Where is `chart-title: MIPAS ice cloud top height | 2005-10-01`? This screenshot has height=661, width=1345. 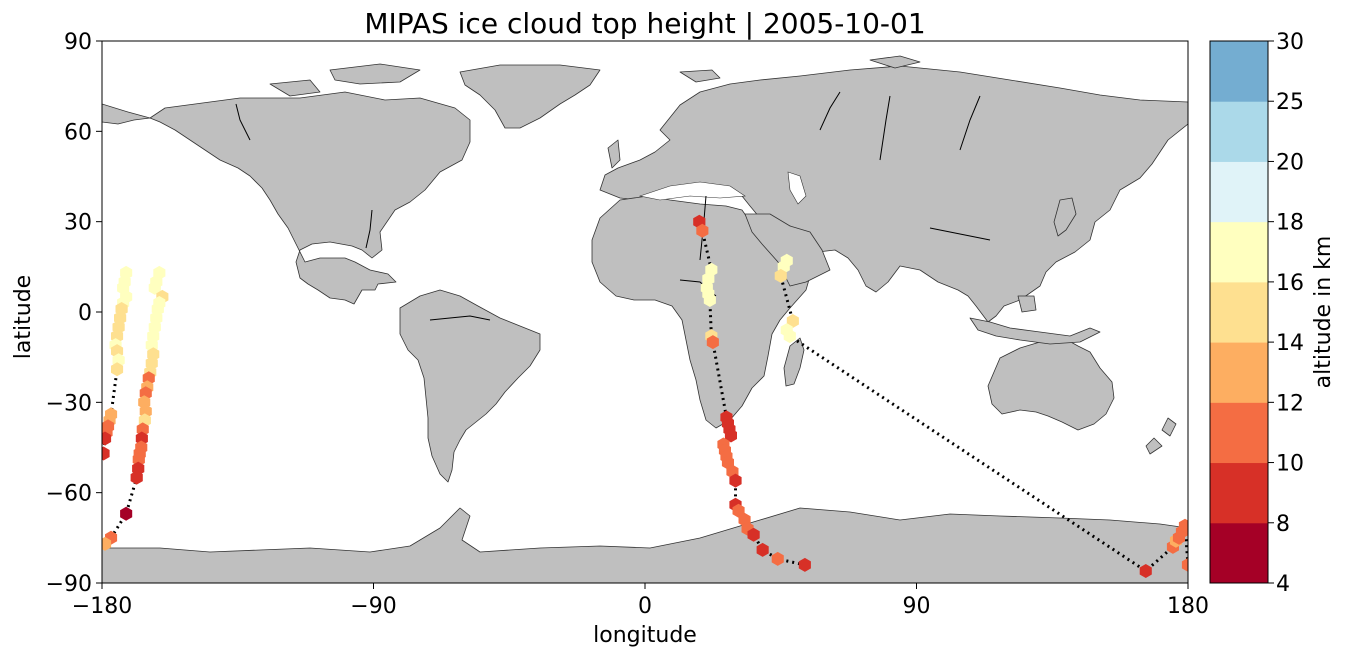 chart-title: MIPAS ice cloud top height | 2005-10-01 is located at coordinates (644, 23).